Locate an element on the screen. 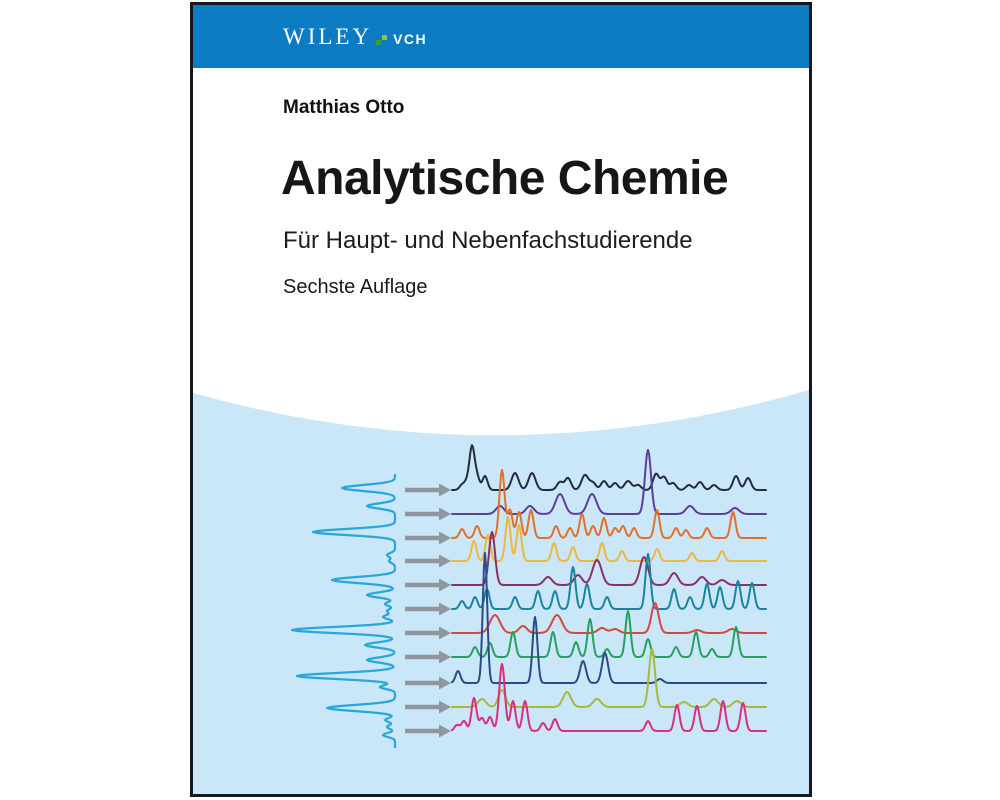  author-name: Matthias Otto is located at coordinates (344, 107).